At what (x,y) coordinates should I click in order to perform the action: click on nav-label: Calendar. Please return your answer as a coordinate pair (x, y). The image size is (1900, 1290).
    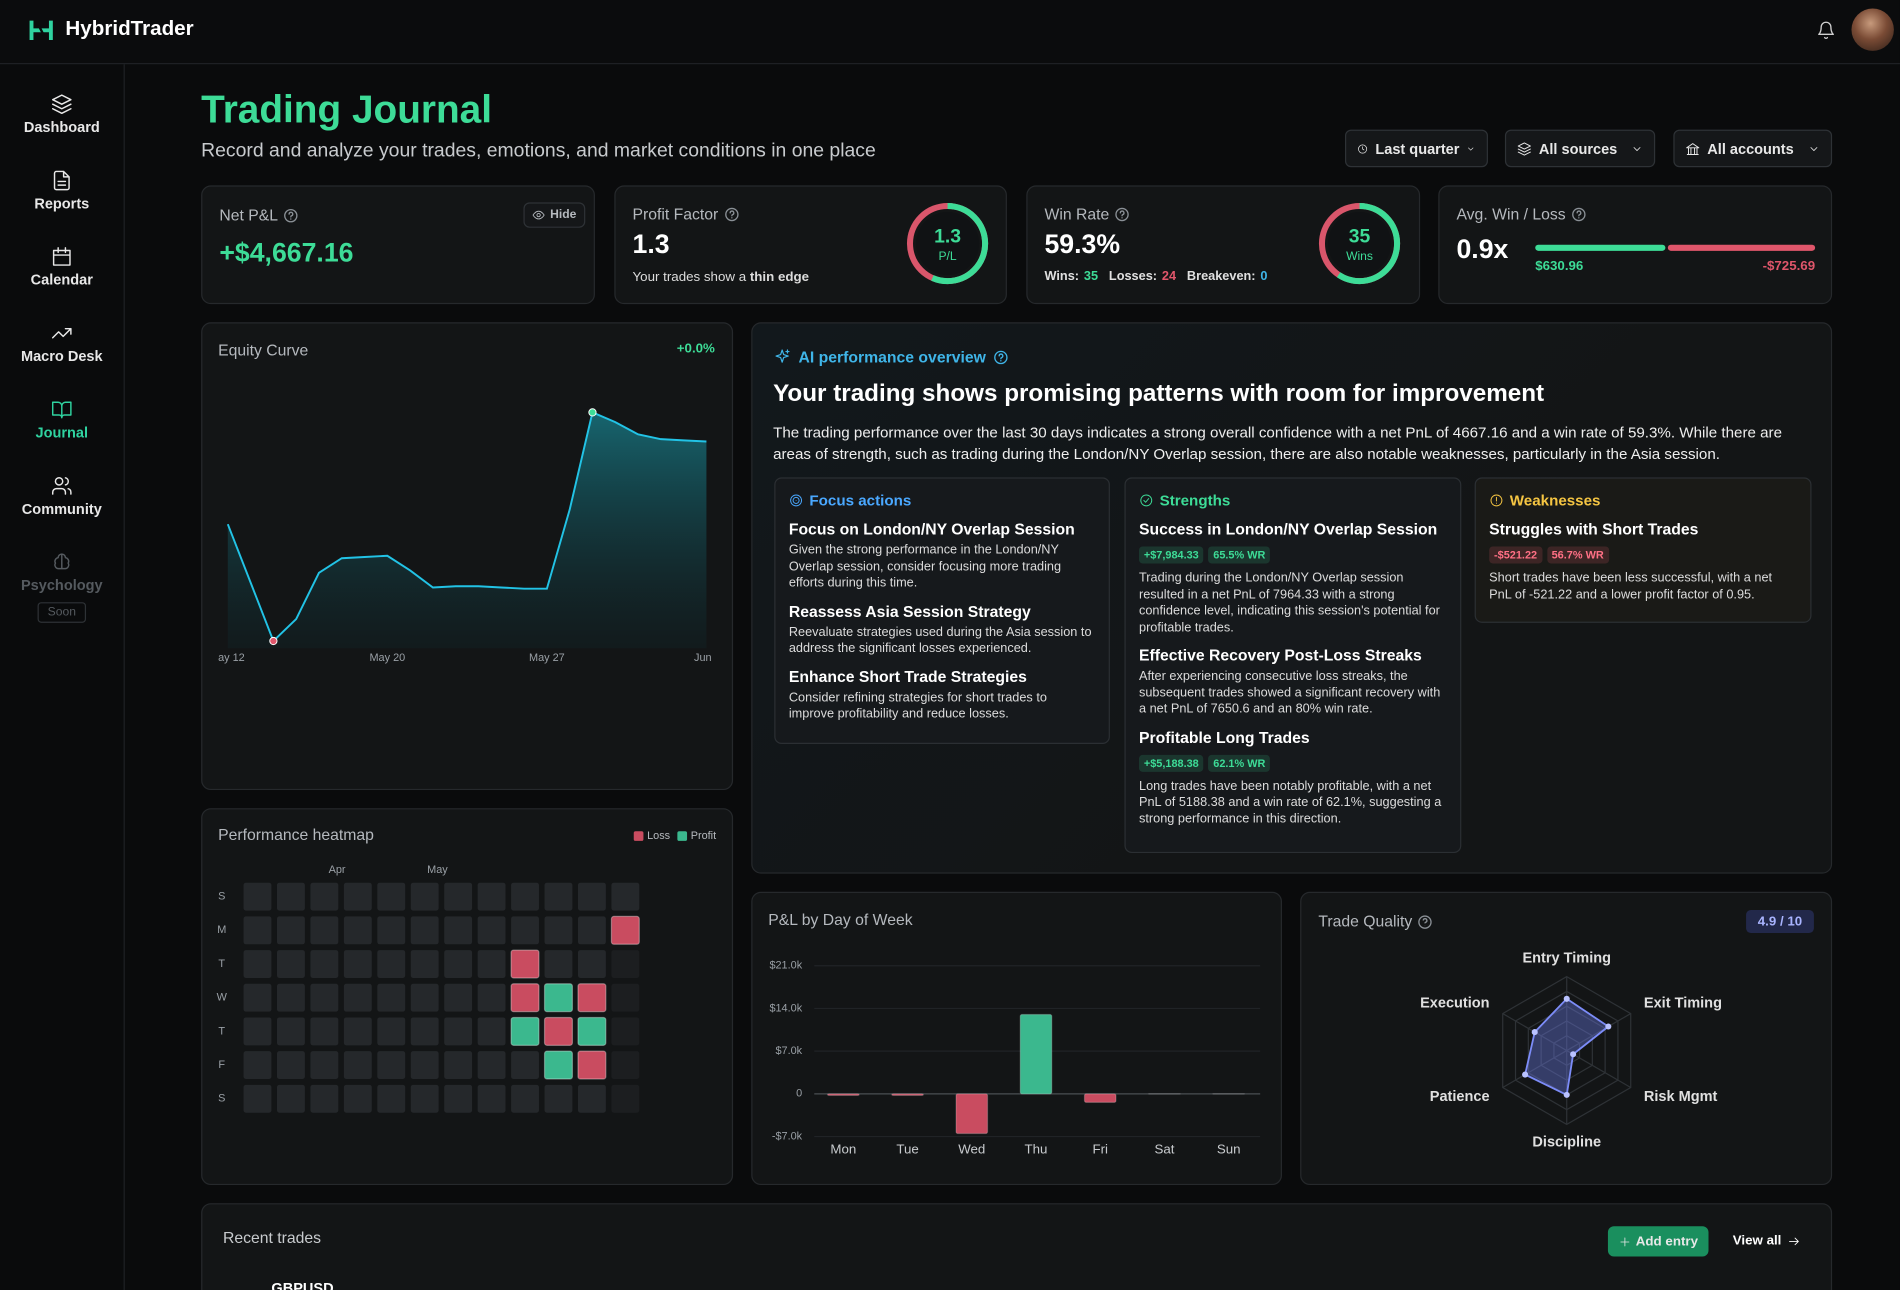
    Looking at the image, I should click on (61, 280).